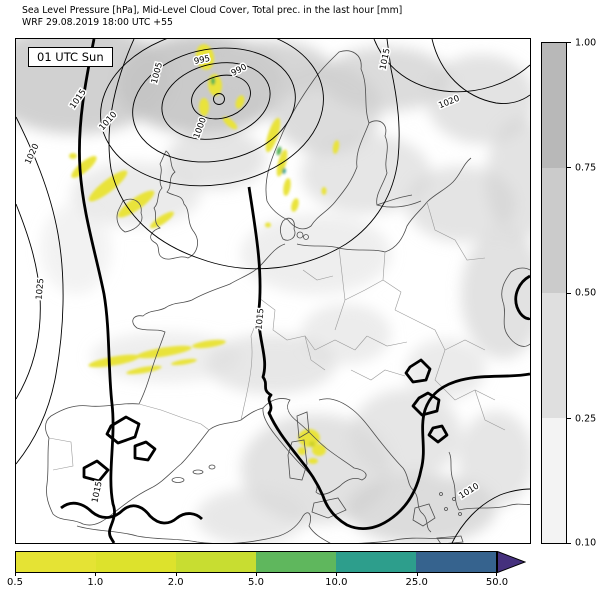 This screenshot has height=610, width=613. I want to click on cloud-colorbar-ticks: 1.00 0.75 0.50 0.25 0.10, so click(589, 293).